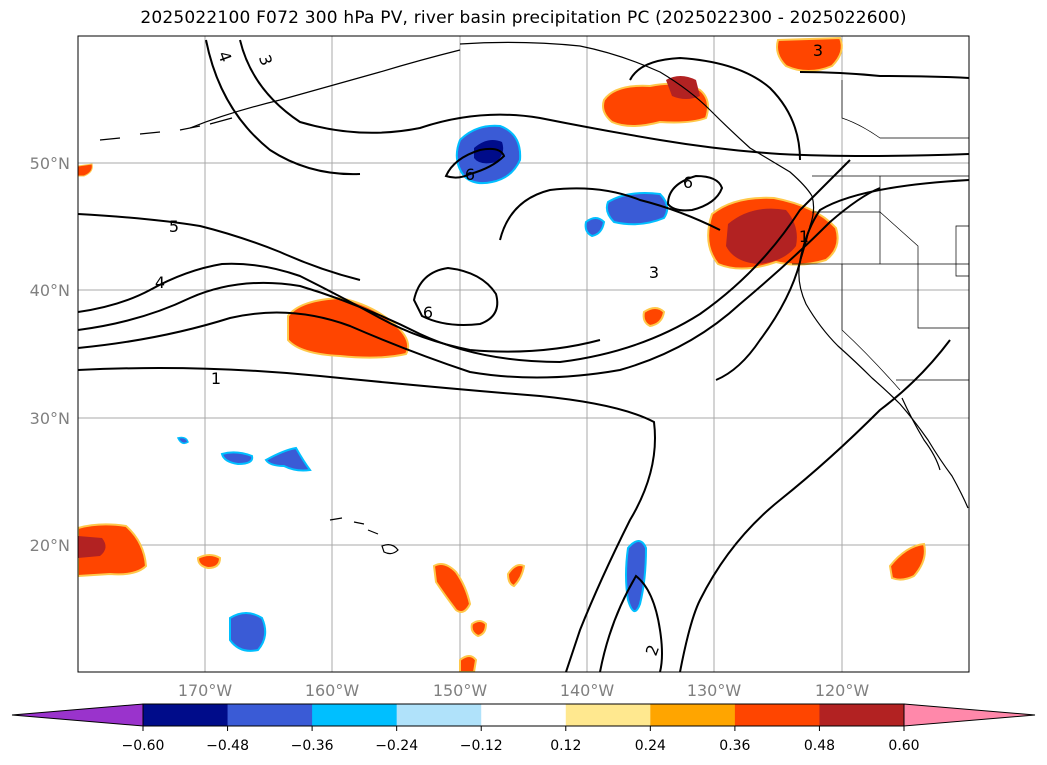 Image resolution: width=1047 pixels, height=765 pixels. Describe the element at coordinates (174, 226) in the screenshot. I see `contour-label: 5` at that location.